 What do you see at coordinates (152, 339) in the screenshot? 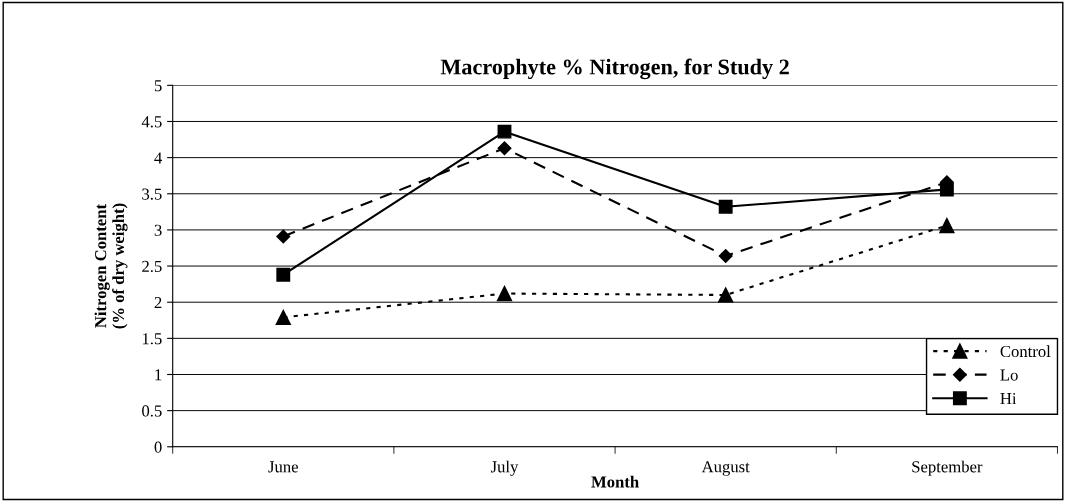
I see `y-tick-label: 1.5` at bounding box center [152, 339].